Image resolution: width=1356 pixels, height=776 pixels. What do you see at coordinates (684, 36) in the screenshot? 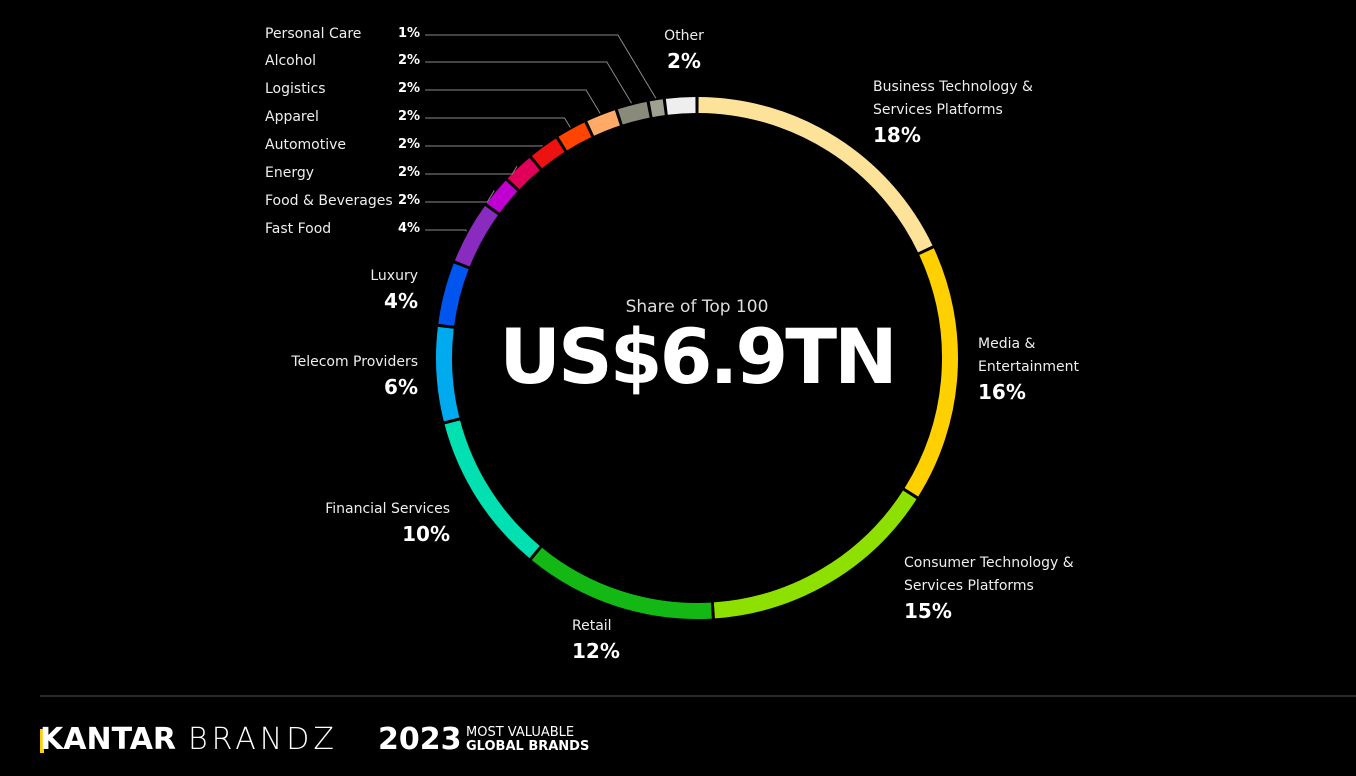
I see `category-label: Other` at bounding box center [684, 36].